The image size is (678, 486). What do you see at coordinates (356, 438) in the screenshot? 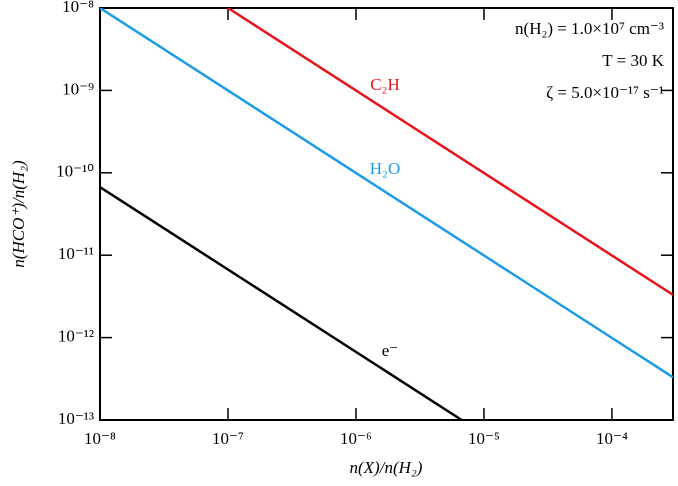
I see `x-tick-label: 10⁻⁶` at bounding box center [356, 438].